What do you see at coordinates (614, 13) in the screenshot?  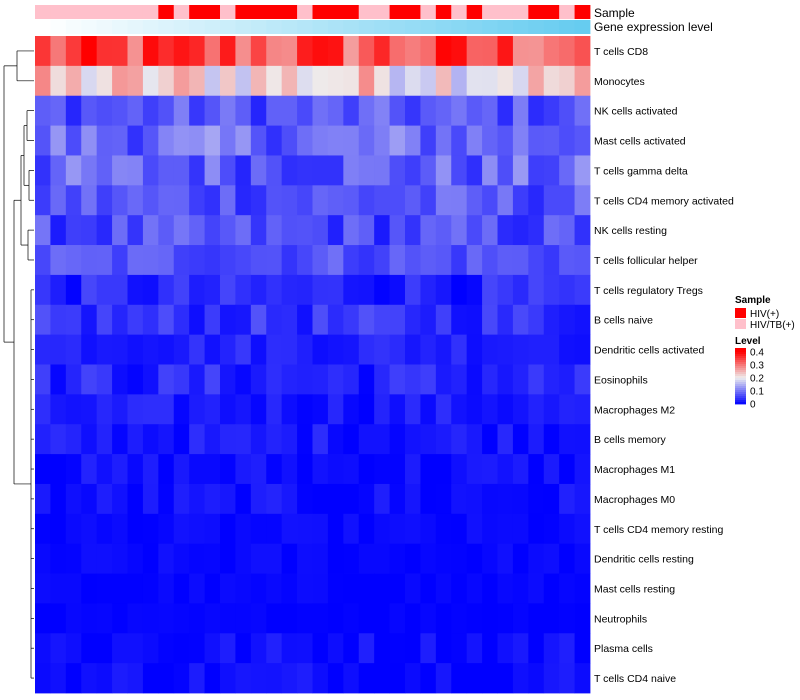 I see `sample-annotation-label: Sample` at bounding box center [614, 13].